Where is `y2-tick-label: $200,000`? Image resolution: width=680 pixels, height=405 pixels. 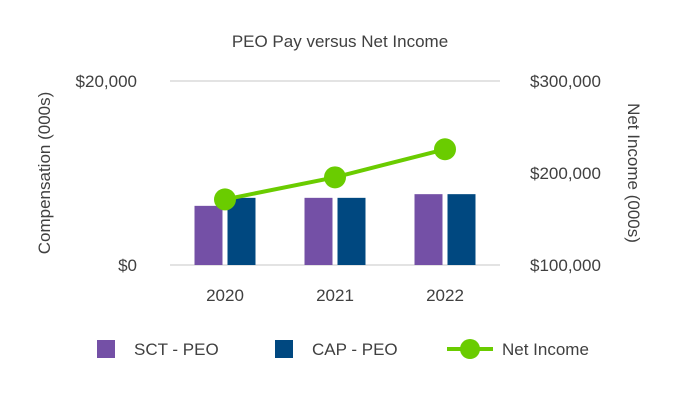
y2-tick-label: $200,000 is located at coordinates (565, 173).